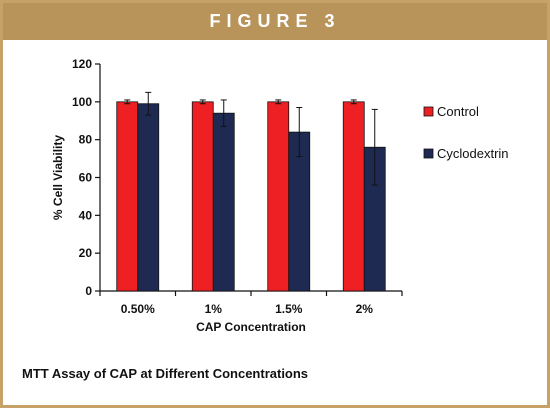 The width and height of the screenshot is (550, 408). What do you see at coordinates (251, 327) in the screenshot?
I see `x-axis-title: CAP Concentration` at bounding box center [251, 327].